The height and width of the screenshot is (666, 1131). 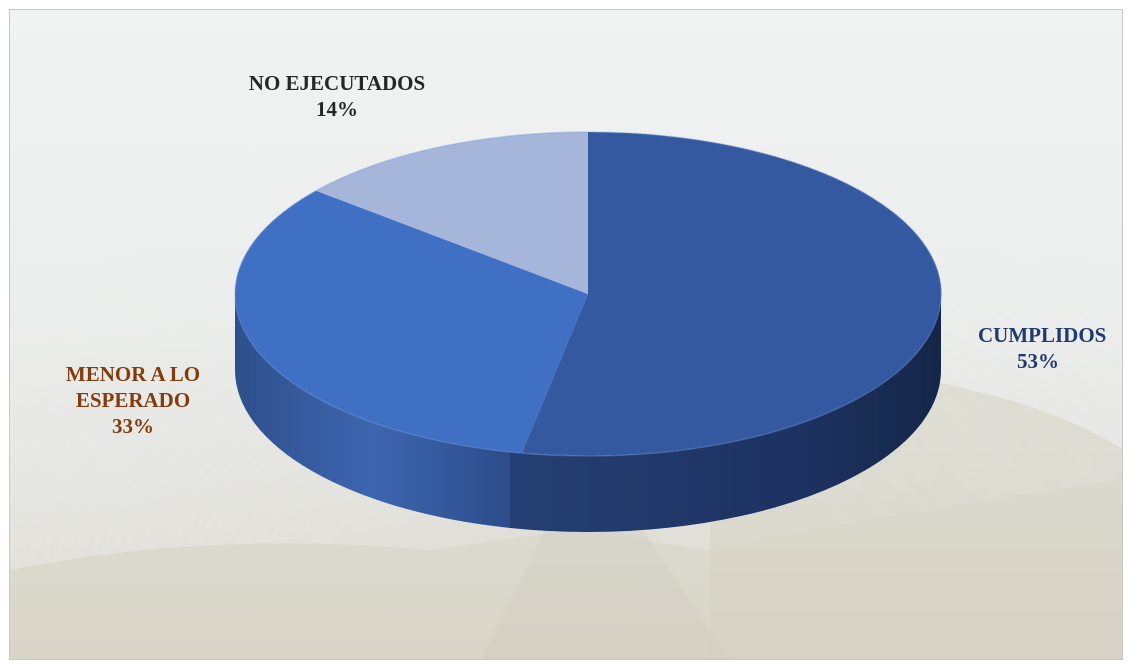 I want to click on pie-slice-menor-a-lo-esperado, so click(x=411, y=322).